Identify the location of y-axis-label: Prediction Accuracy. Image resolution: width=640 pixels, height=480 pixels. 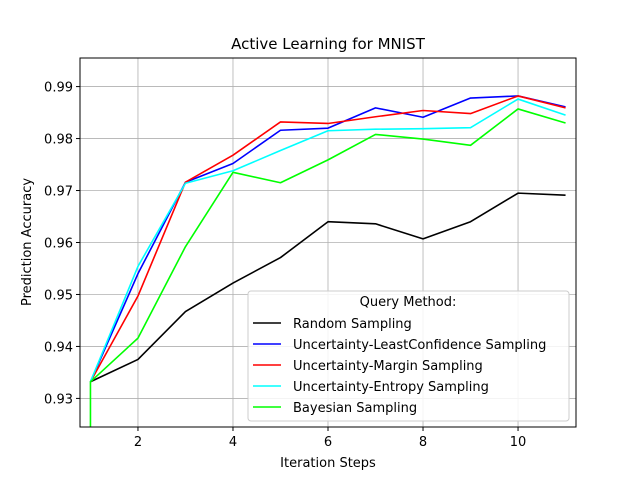
(27, 242).